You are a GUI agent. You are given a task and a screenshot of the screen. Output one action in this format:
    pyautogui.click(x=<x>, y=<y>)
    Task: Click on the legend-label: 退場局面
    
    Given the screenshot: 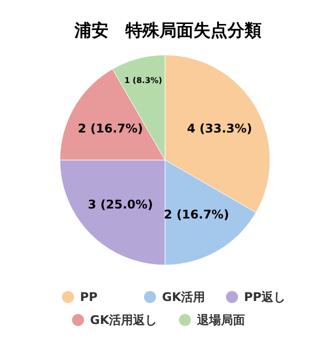 What is the action you would take?
    pyautogui.click(x=220, y=320)
    